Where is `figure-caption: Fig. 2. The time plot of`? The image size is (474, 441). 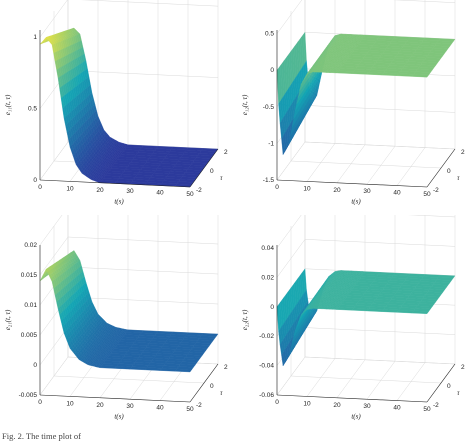 figure-caption: Fig. 2. The time plot of is located at coordinates (238, 436).